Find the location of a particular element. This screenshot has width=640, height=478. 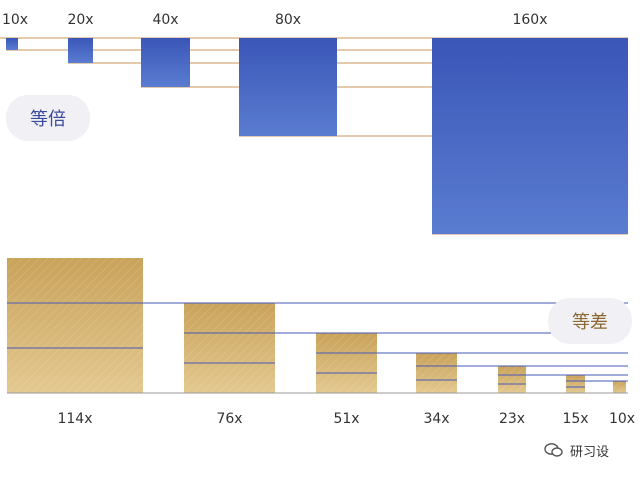

geometric-label-10x: 10x is located at coordinates (15, 20).